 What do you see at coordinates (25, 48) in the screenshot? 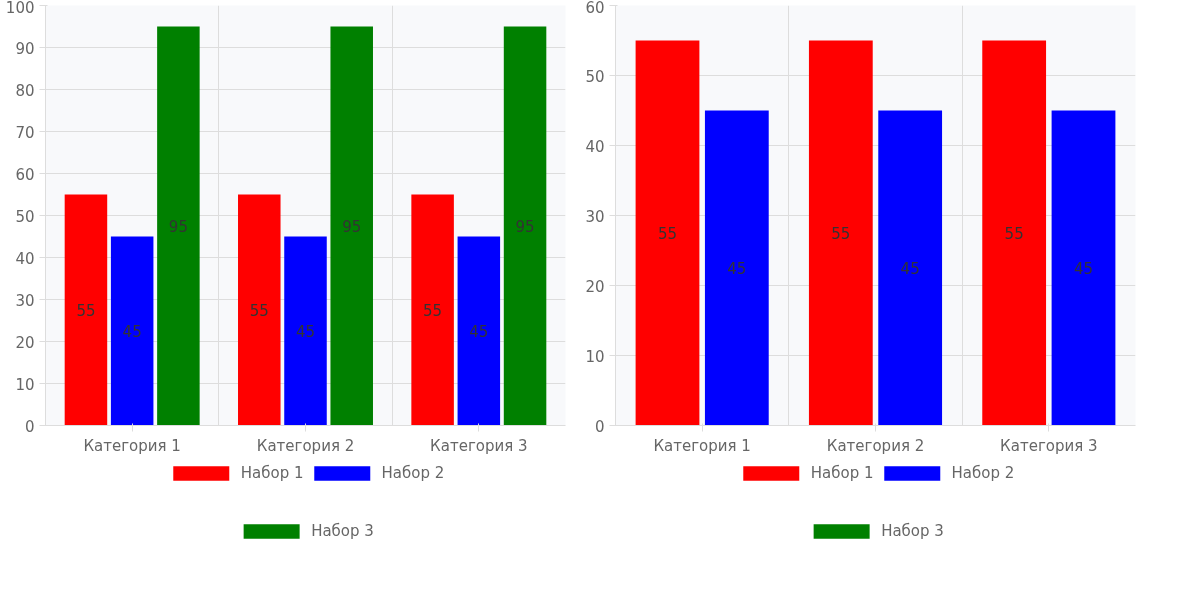
I see `y-tick-label: 90` at bounding box center [25, 48].